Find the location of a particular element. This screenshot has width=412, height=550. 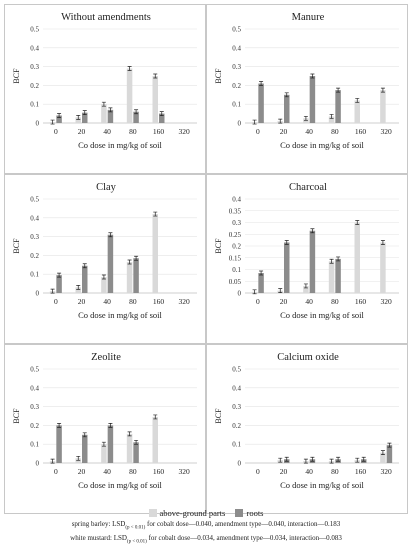

legend-roots-label: roots is located at coordinates (255, 513).